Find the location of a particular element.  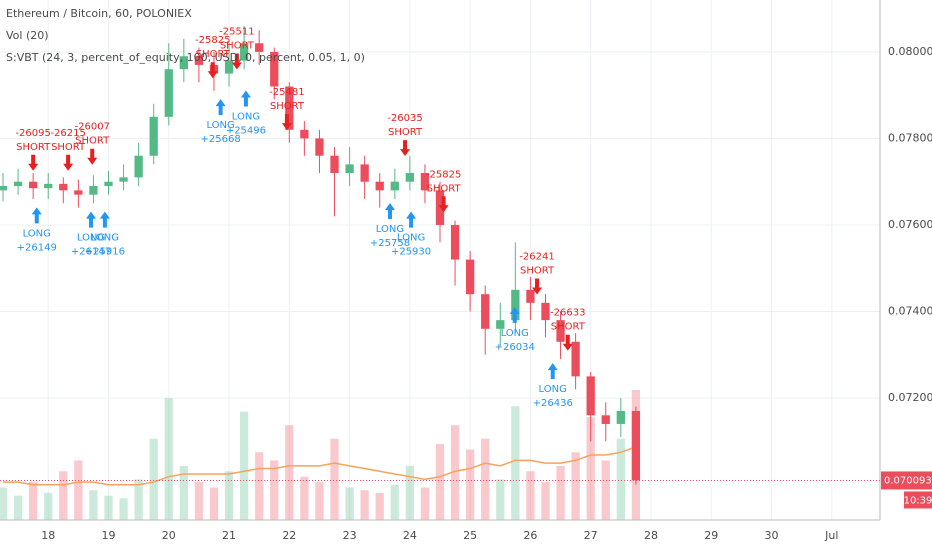

signal-pnl: +26034 is located at coordinates (515, 347).